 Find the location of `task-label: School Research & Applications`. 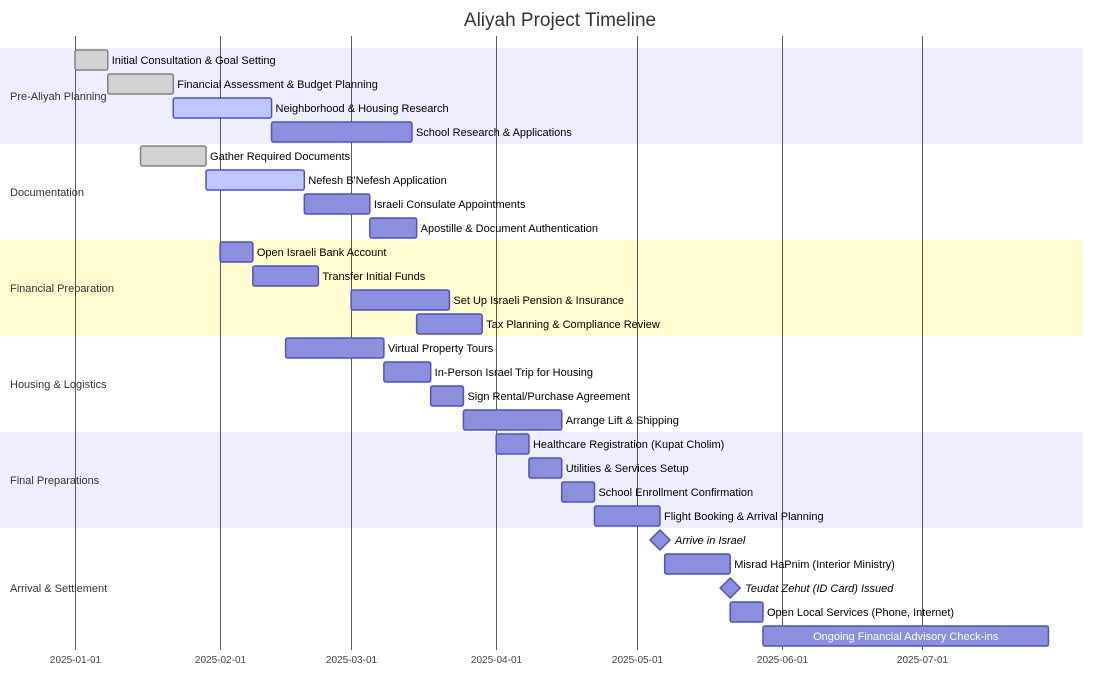

task-label: School Research & Applications is located at coordinates (494, 133).